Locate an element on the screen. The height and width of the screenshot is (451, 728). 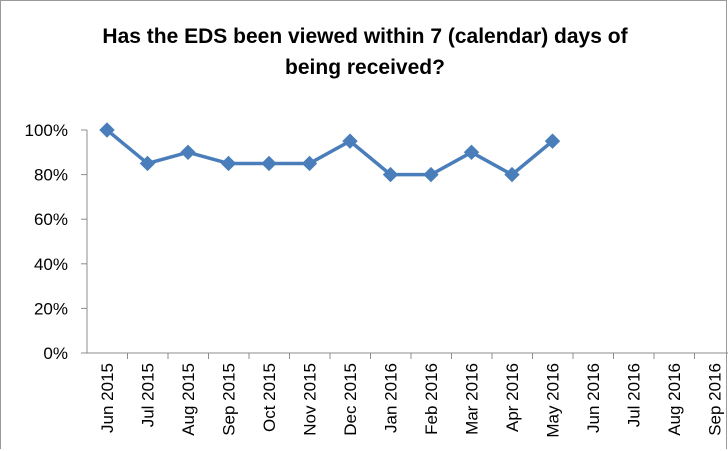
x-tick-label: Jun 2016 is located at coordinates (593, 398).